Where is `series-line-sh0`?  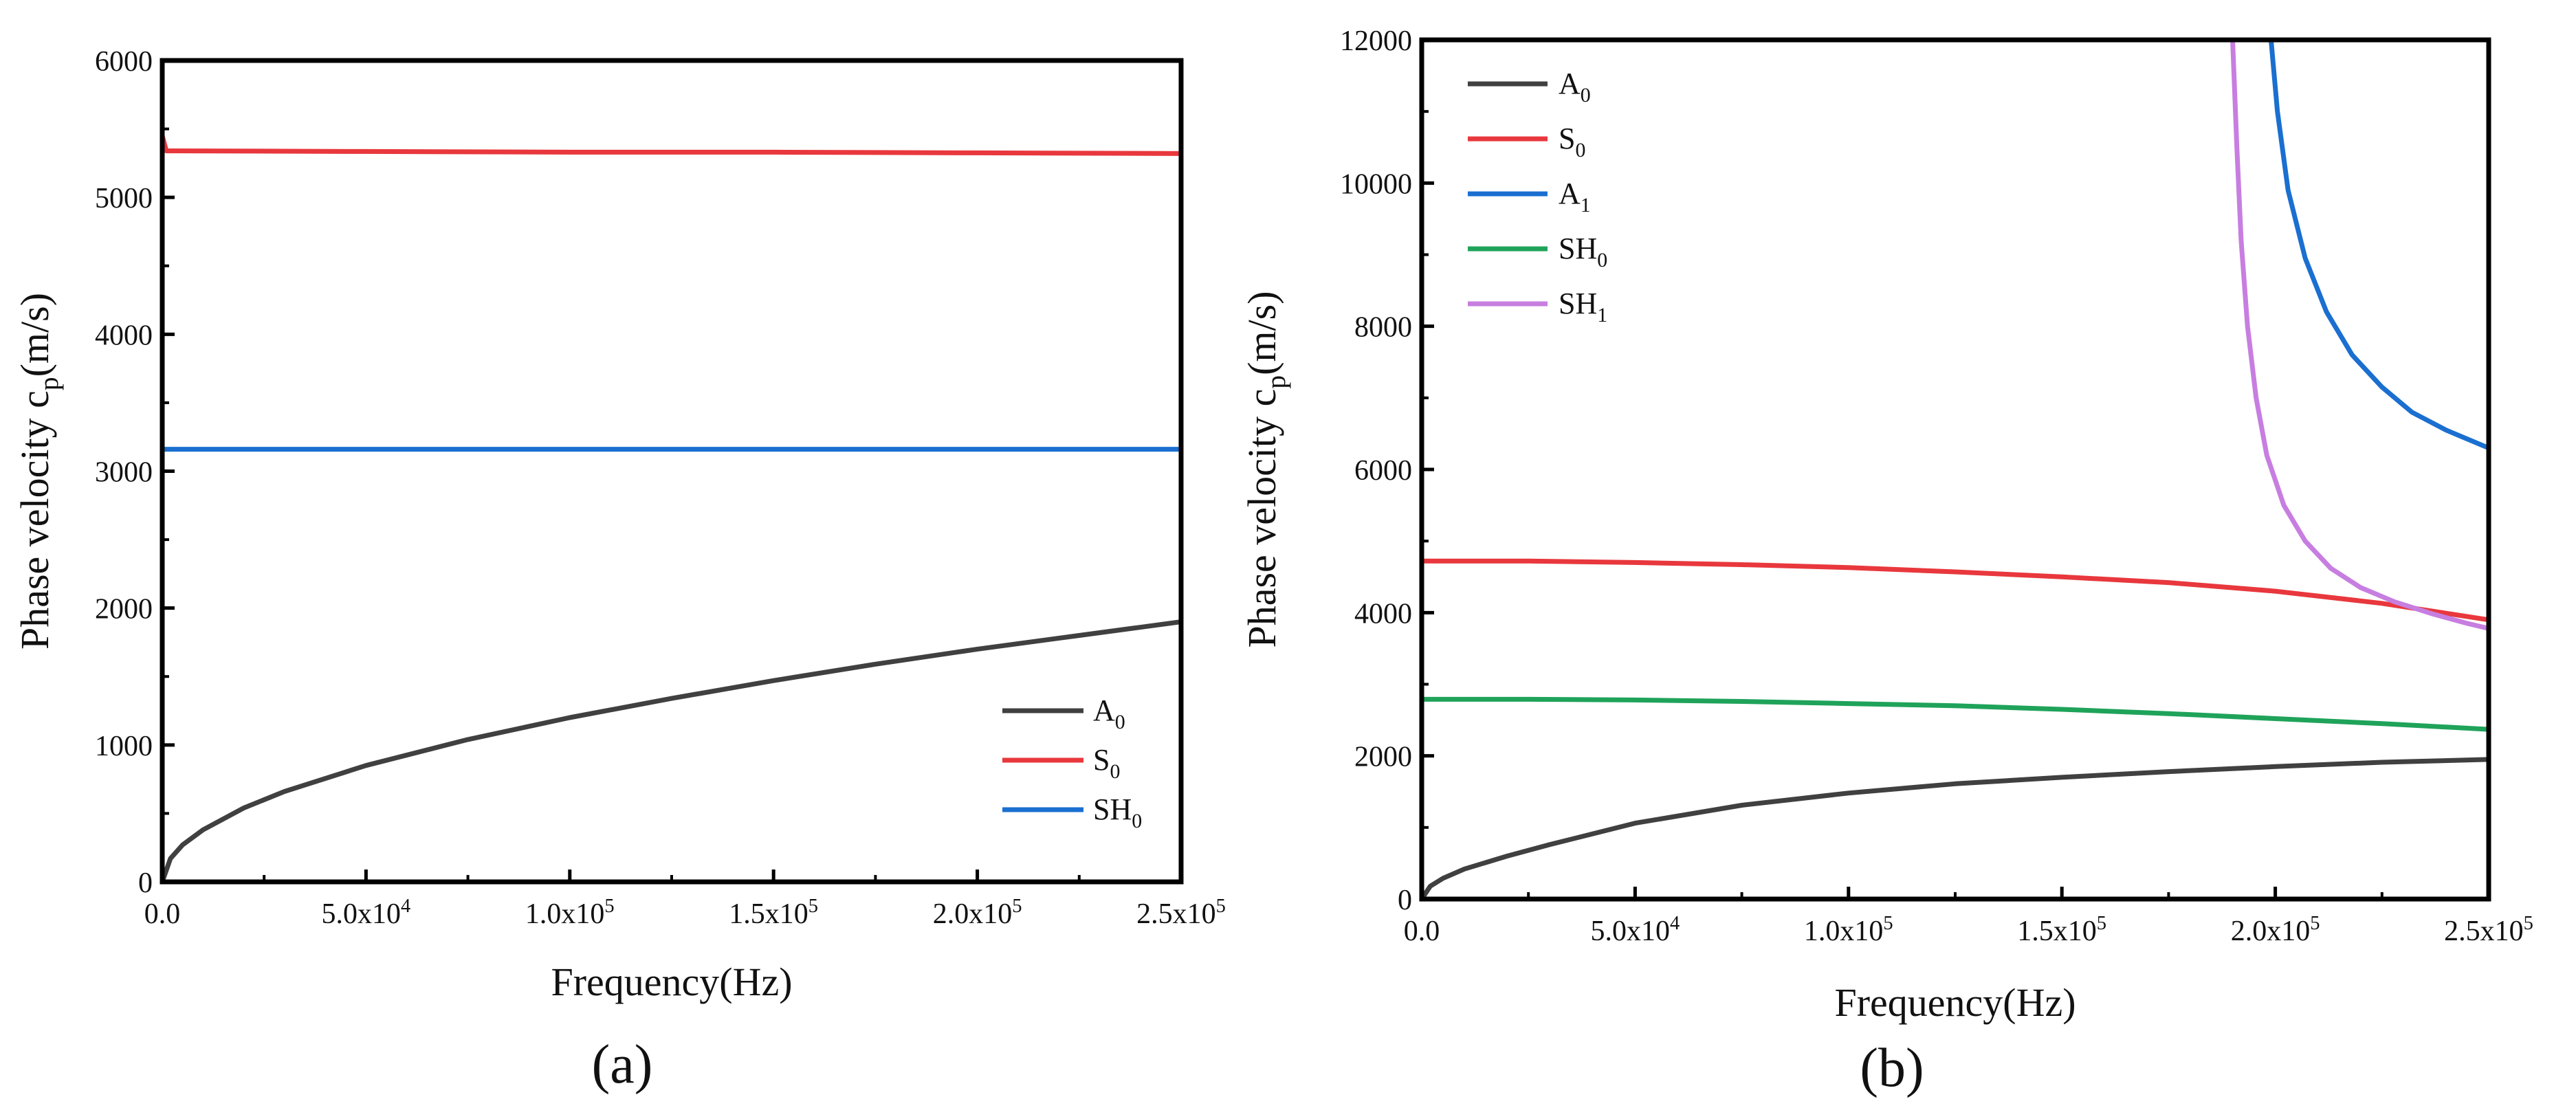
series-line-sh0 is located at coordinates (1955, 714).